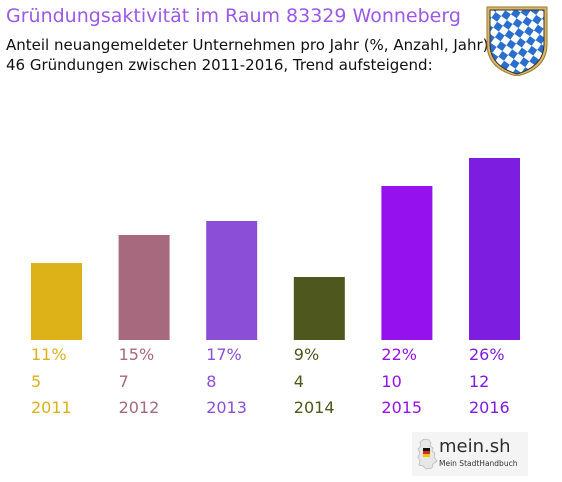 Image resolution: width=562 pixels, height=482 pixels. What do you see at coordinates (144, 287) in the screenshot?
I see `bar-2012` at bounding box center [144, 287].